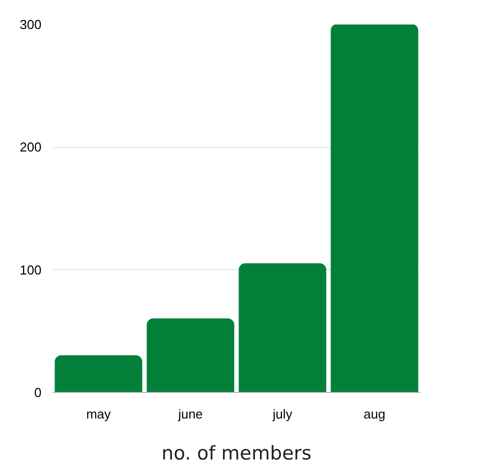 The width and height of the screenshot is (480, 472). I want to click on y-tick-label: 0, so click(38, 392).